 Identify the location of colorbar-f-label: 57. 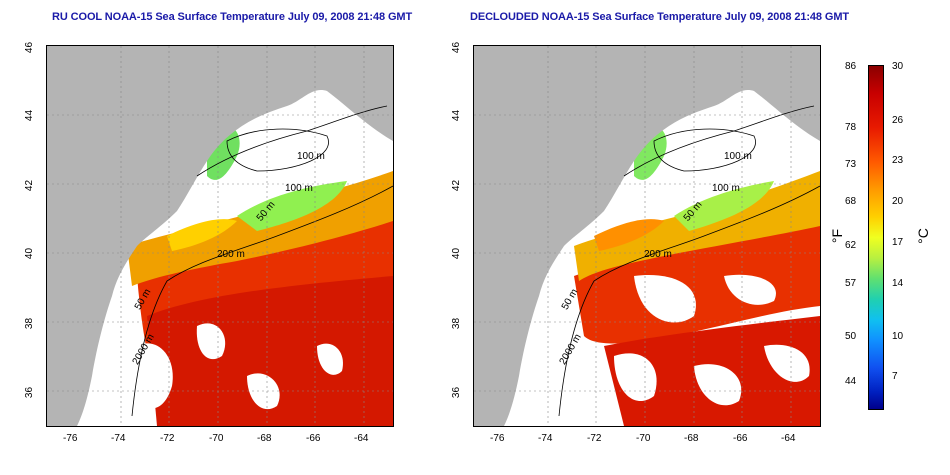
(851, 283).